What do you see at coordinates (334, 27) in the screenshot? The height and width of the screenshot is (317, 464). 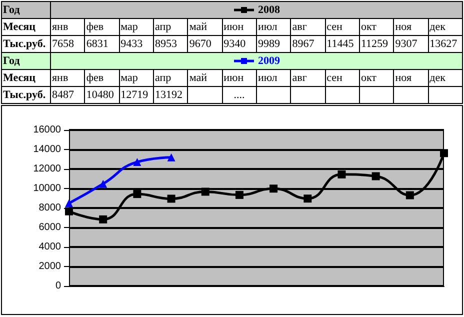 I see `category-label: сен` at bounding box center [334, 27].